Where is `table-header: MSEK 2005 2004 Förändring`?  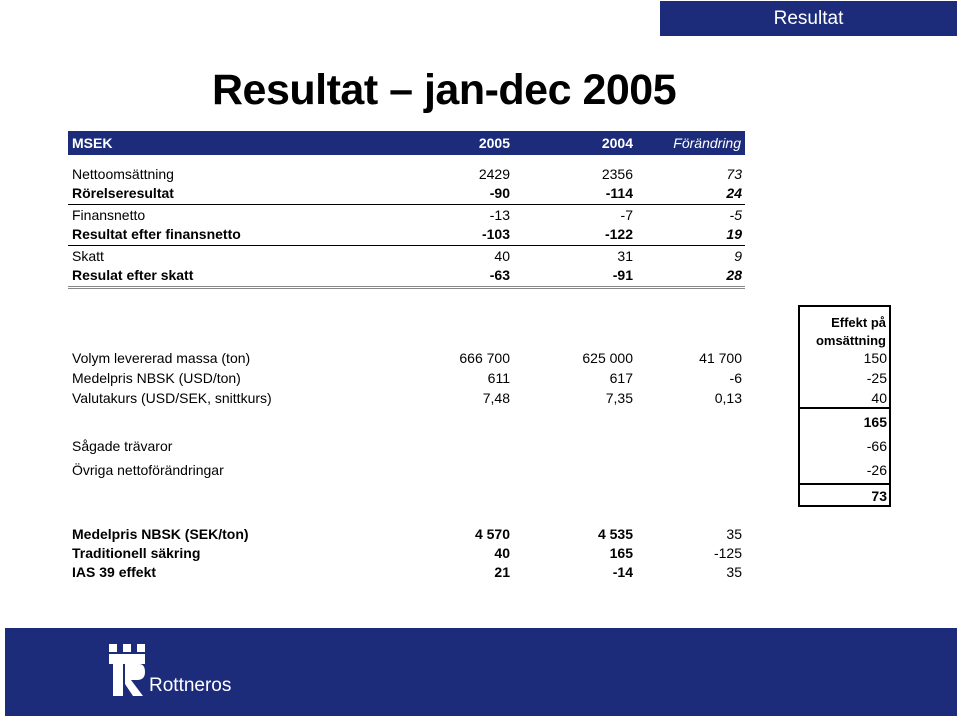 table-header: MSEK 2005 2004 Förändring is located at coordinates (406, 143).